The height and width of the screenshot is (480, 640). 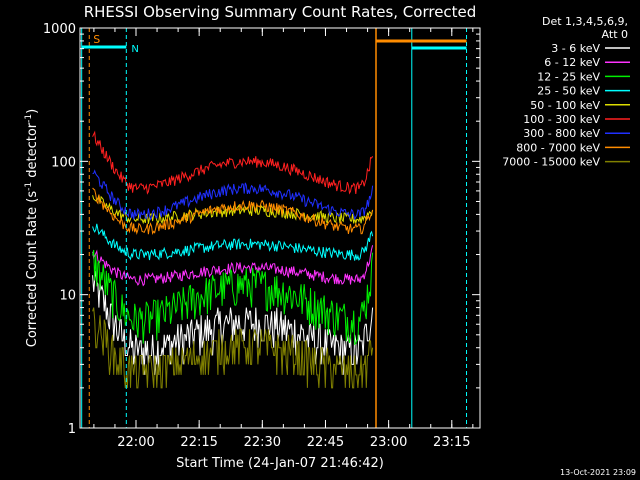 I want to click on y-tick-label: 10, so click(x=67, y=296).